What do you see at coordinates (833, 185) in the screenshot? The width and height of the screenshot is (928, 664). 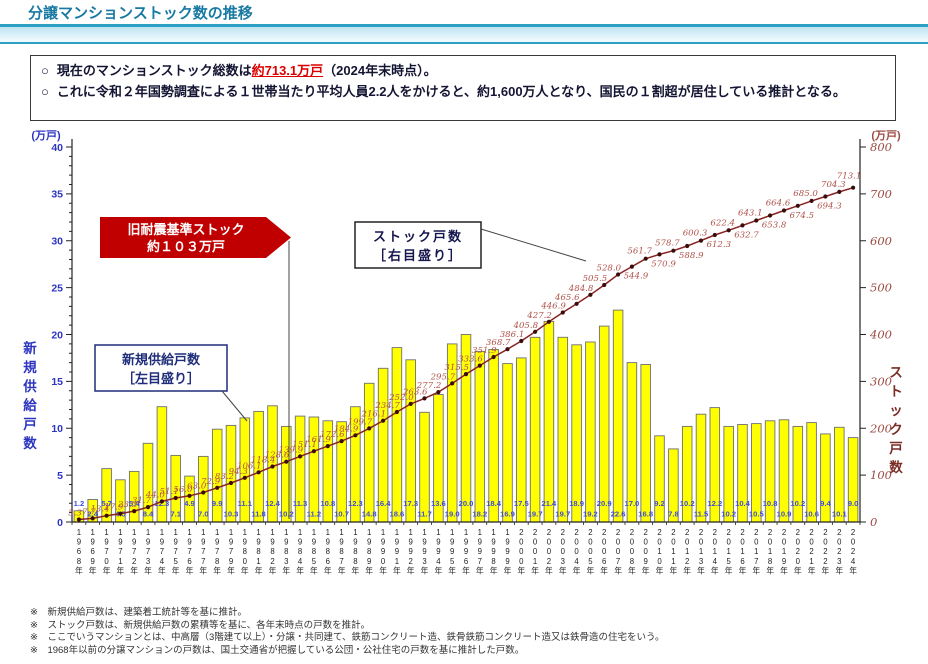 I see `svg-text: 704.3` at bounding box center [833, 185].